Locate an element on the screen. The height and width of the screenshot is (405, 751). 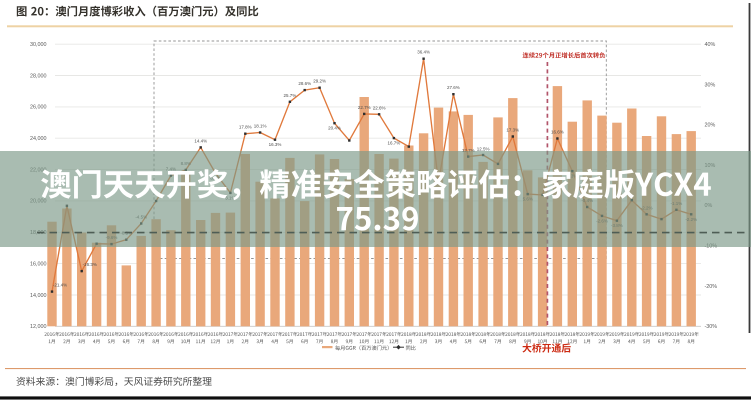
svg-text: 29.2% is located at coordinates (319, 81).